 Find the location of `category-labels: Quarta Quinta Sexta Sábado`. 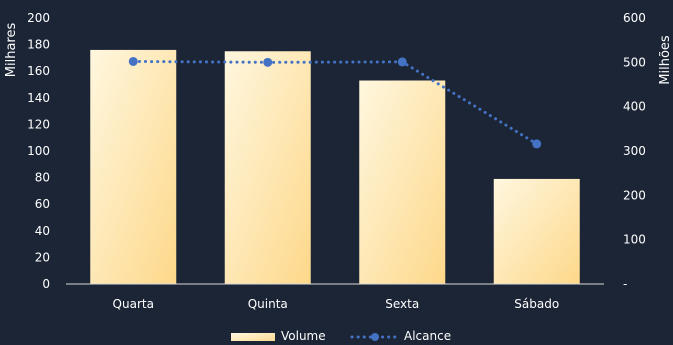

category-labels: Quarta Quinta Sexta Sábado is located at coordinates (336, 304).